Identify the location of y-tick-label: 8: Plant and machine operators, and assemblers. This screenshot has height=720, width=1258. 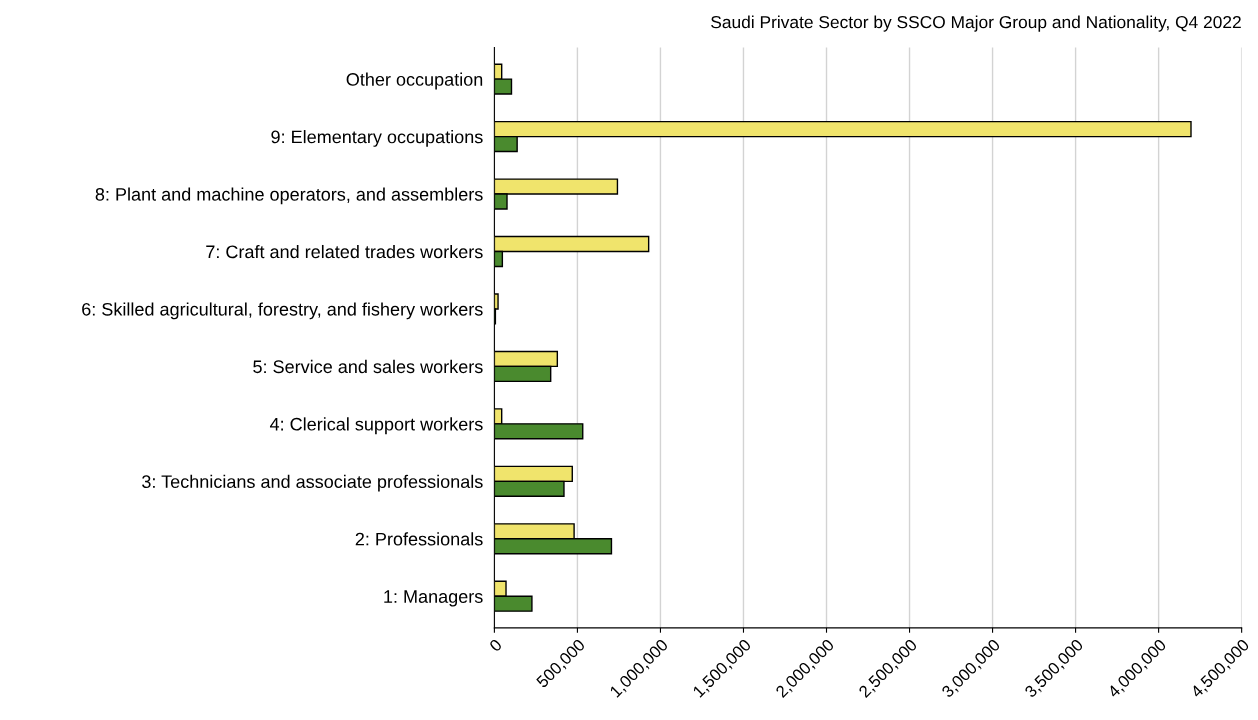
(289, 196).